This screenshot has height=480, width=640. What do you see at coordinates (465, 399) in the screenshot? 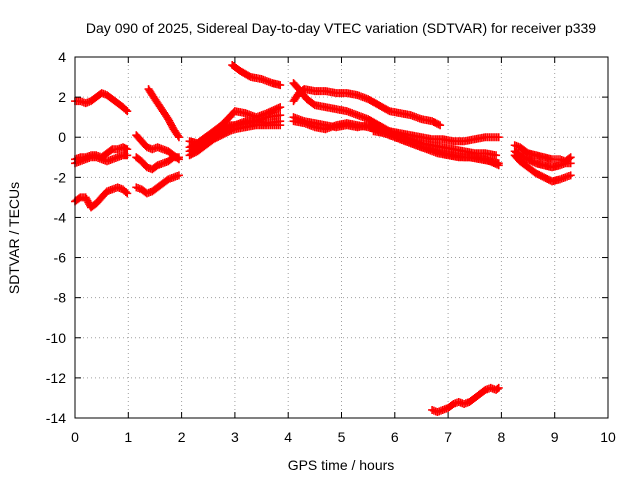
I see `series-arc-f1` at bounding box center [465, 399].